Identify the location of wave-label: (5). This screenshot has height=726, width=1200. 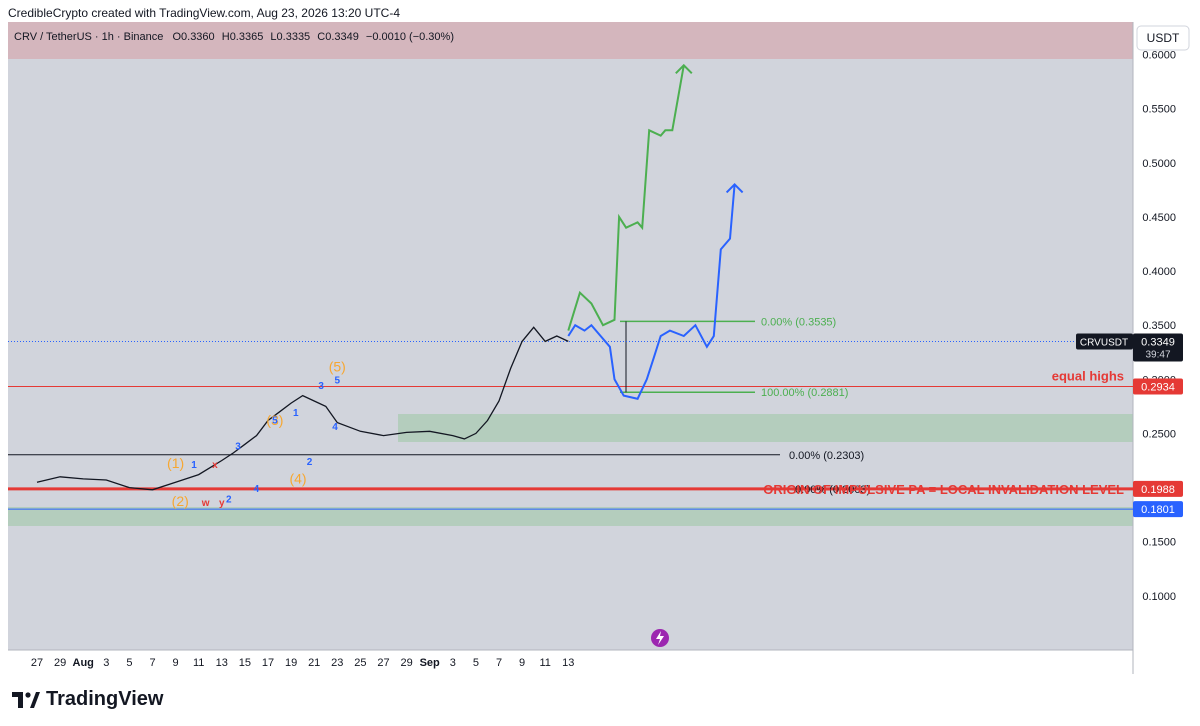
(337, 367).